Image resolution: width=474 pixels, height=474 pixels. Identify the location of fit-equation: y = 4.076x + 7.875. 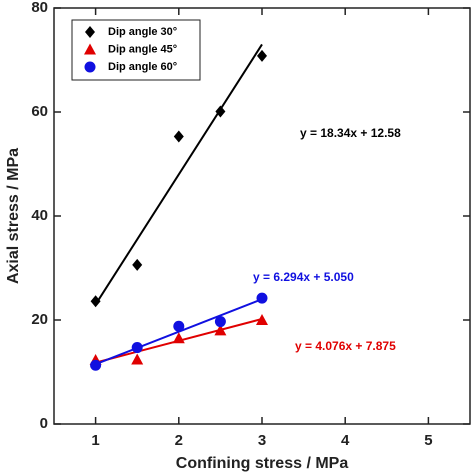
(345, 346).